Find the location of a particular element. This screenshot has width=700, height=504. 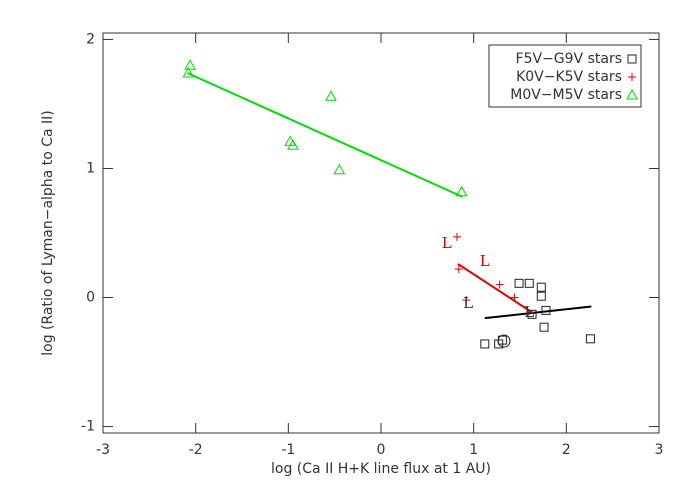

y-tick-label: 1 is located at coordinates (90, 168).